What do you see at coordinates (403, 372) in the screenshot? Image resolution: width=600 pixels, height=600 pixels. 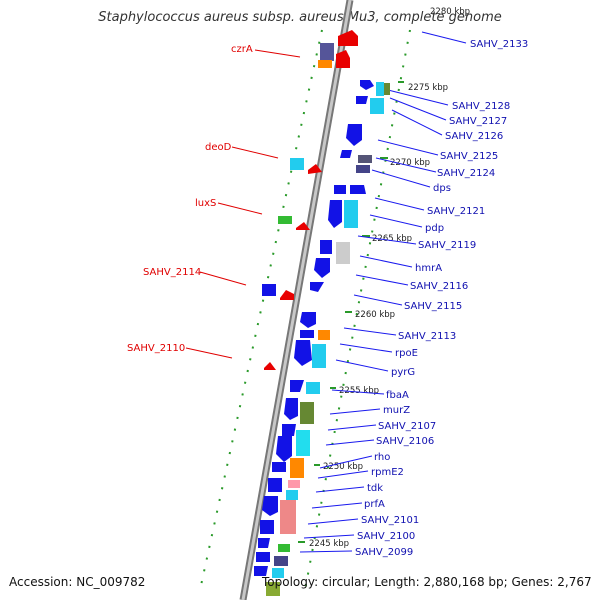 I see `gene-label: pyrG` at bounding box center [403, 372].